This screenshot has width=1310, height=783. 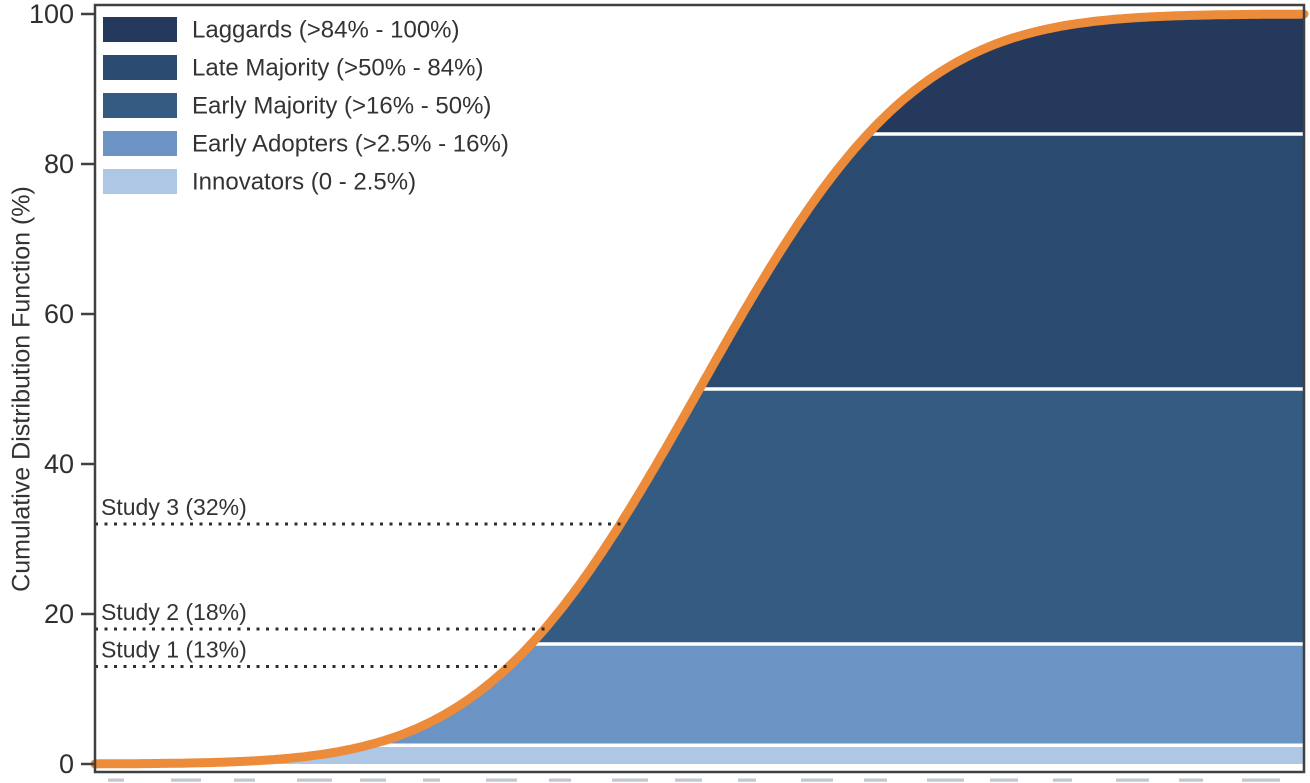 I want to click on study-label-2: Study 2 (18%), so click(x=174, y=612).